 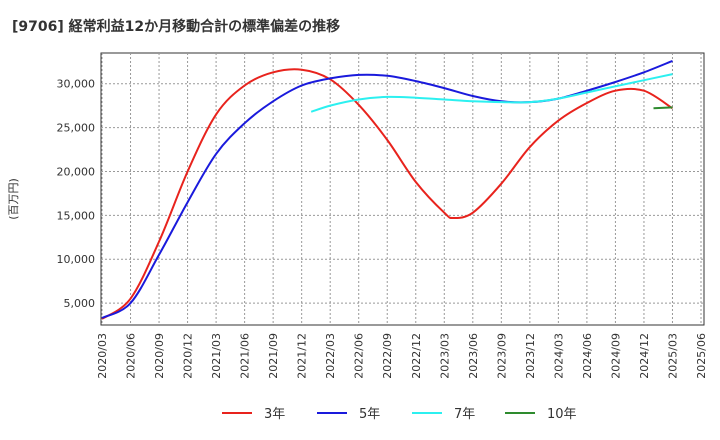 What do you see at coordinates (387, 356) in the screenshot?
I see `x-tick-label: 2022/09` at bounding box center [387, 356].